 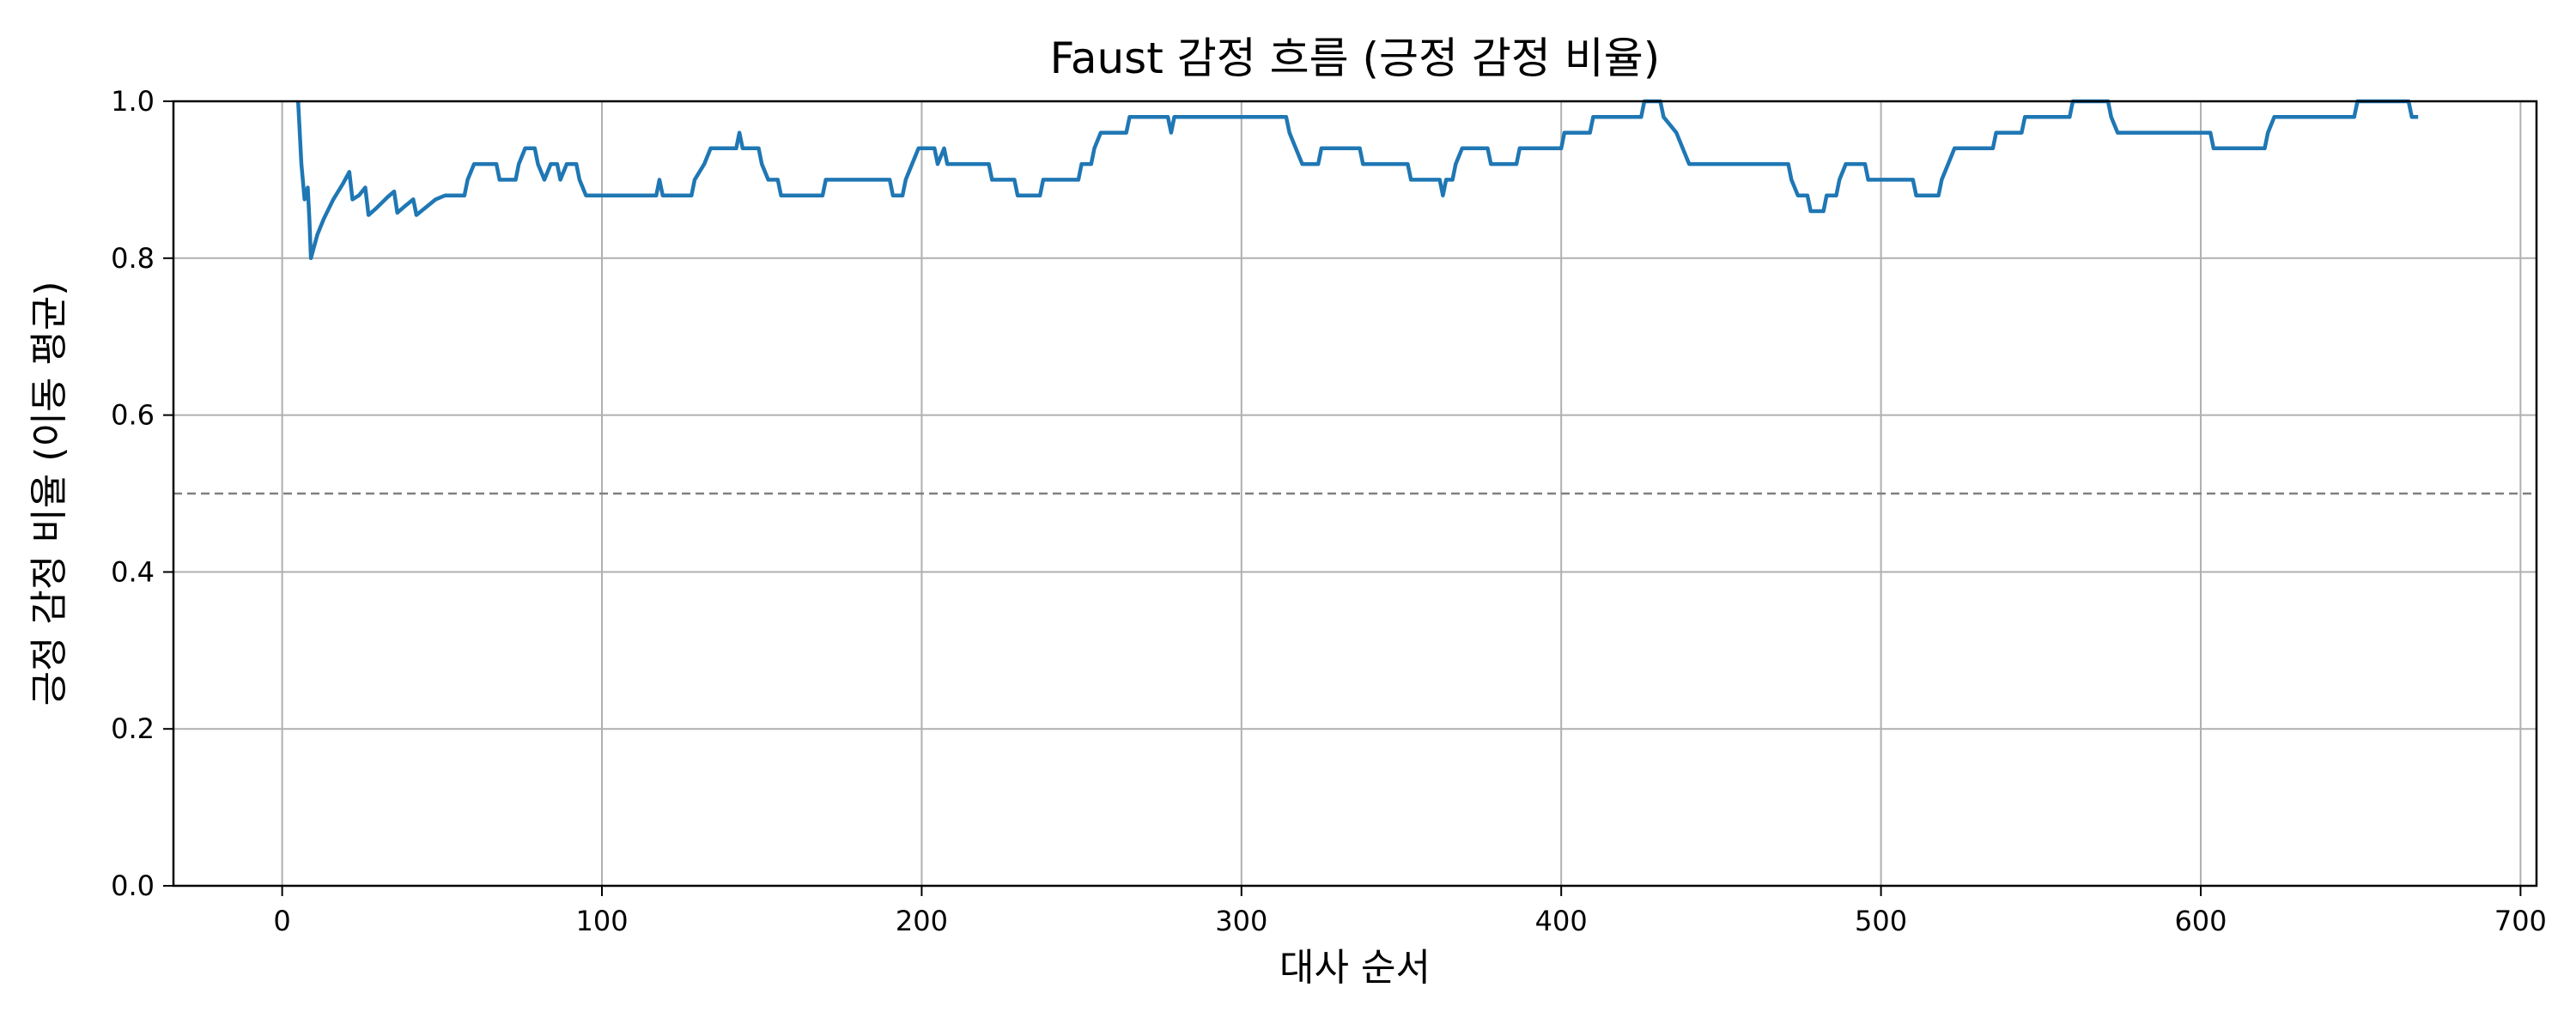 I want to click on x-tick-label: 700, so click(x=2521, y=921).